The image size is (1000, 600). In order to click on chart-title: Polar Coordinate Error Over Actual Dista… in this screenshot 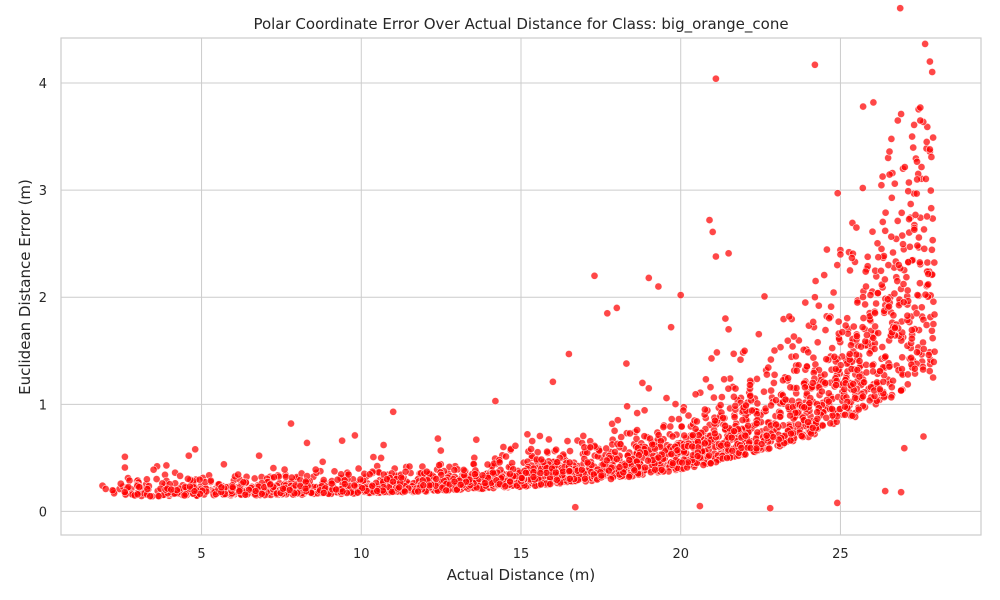, I will do `click(520, 24)`.